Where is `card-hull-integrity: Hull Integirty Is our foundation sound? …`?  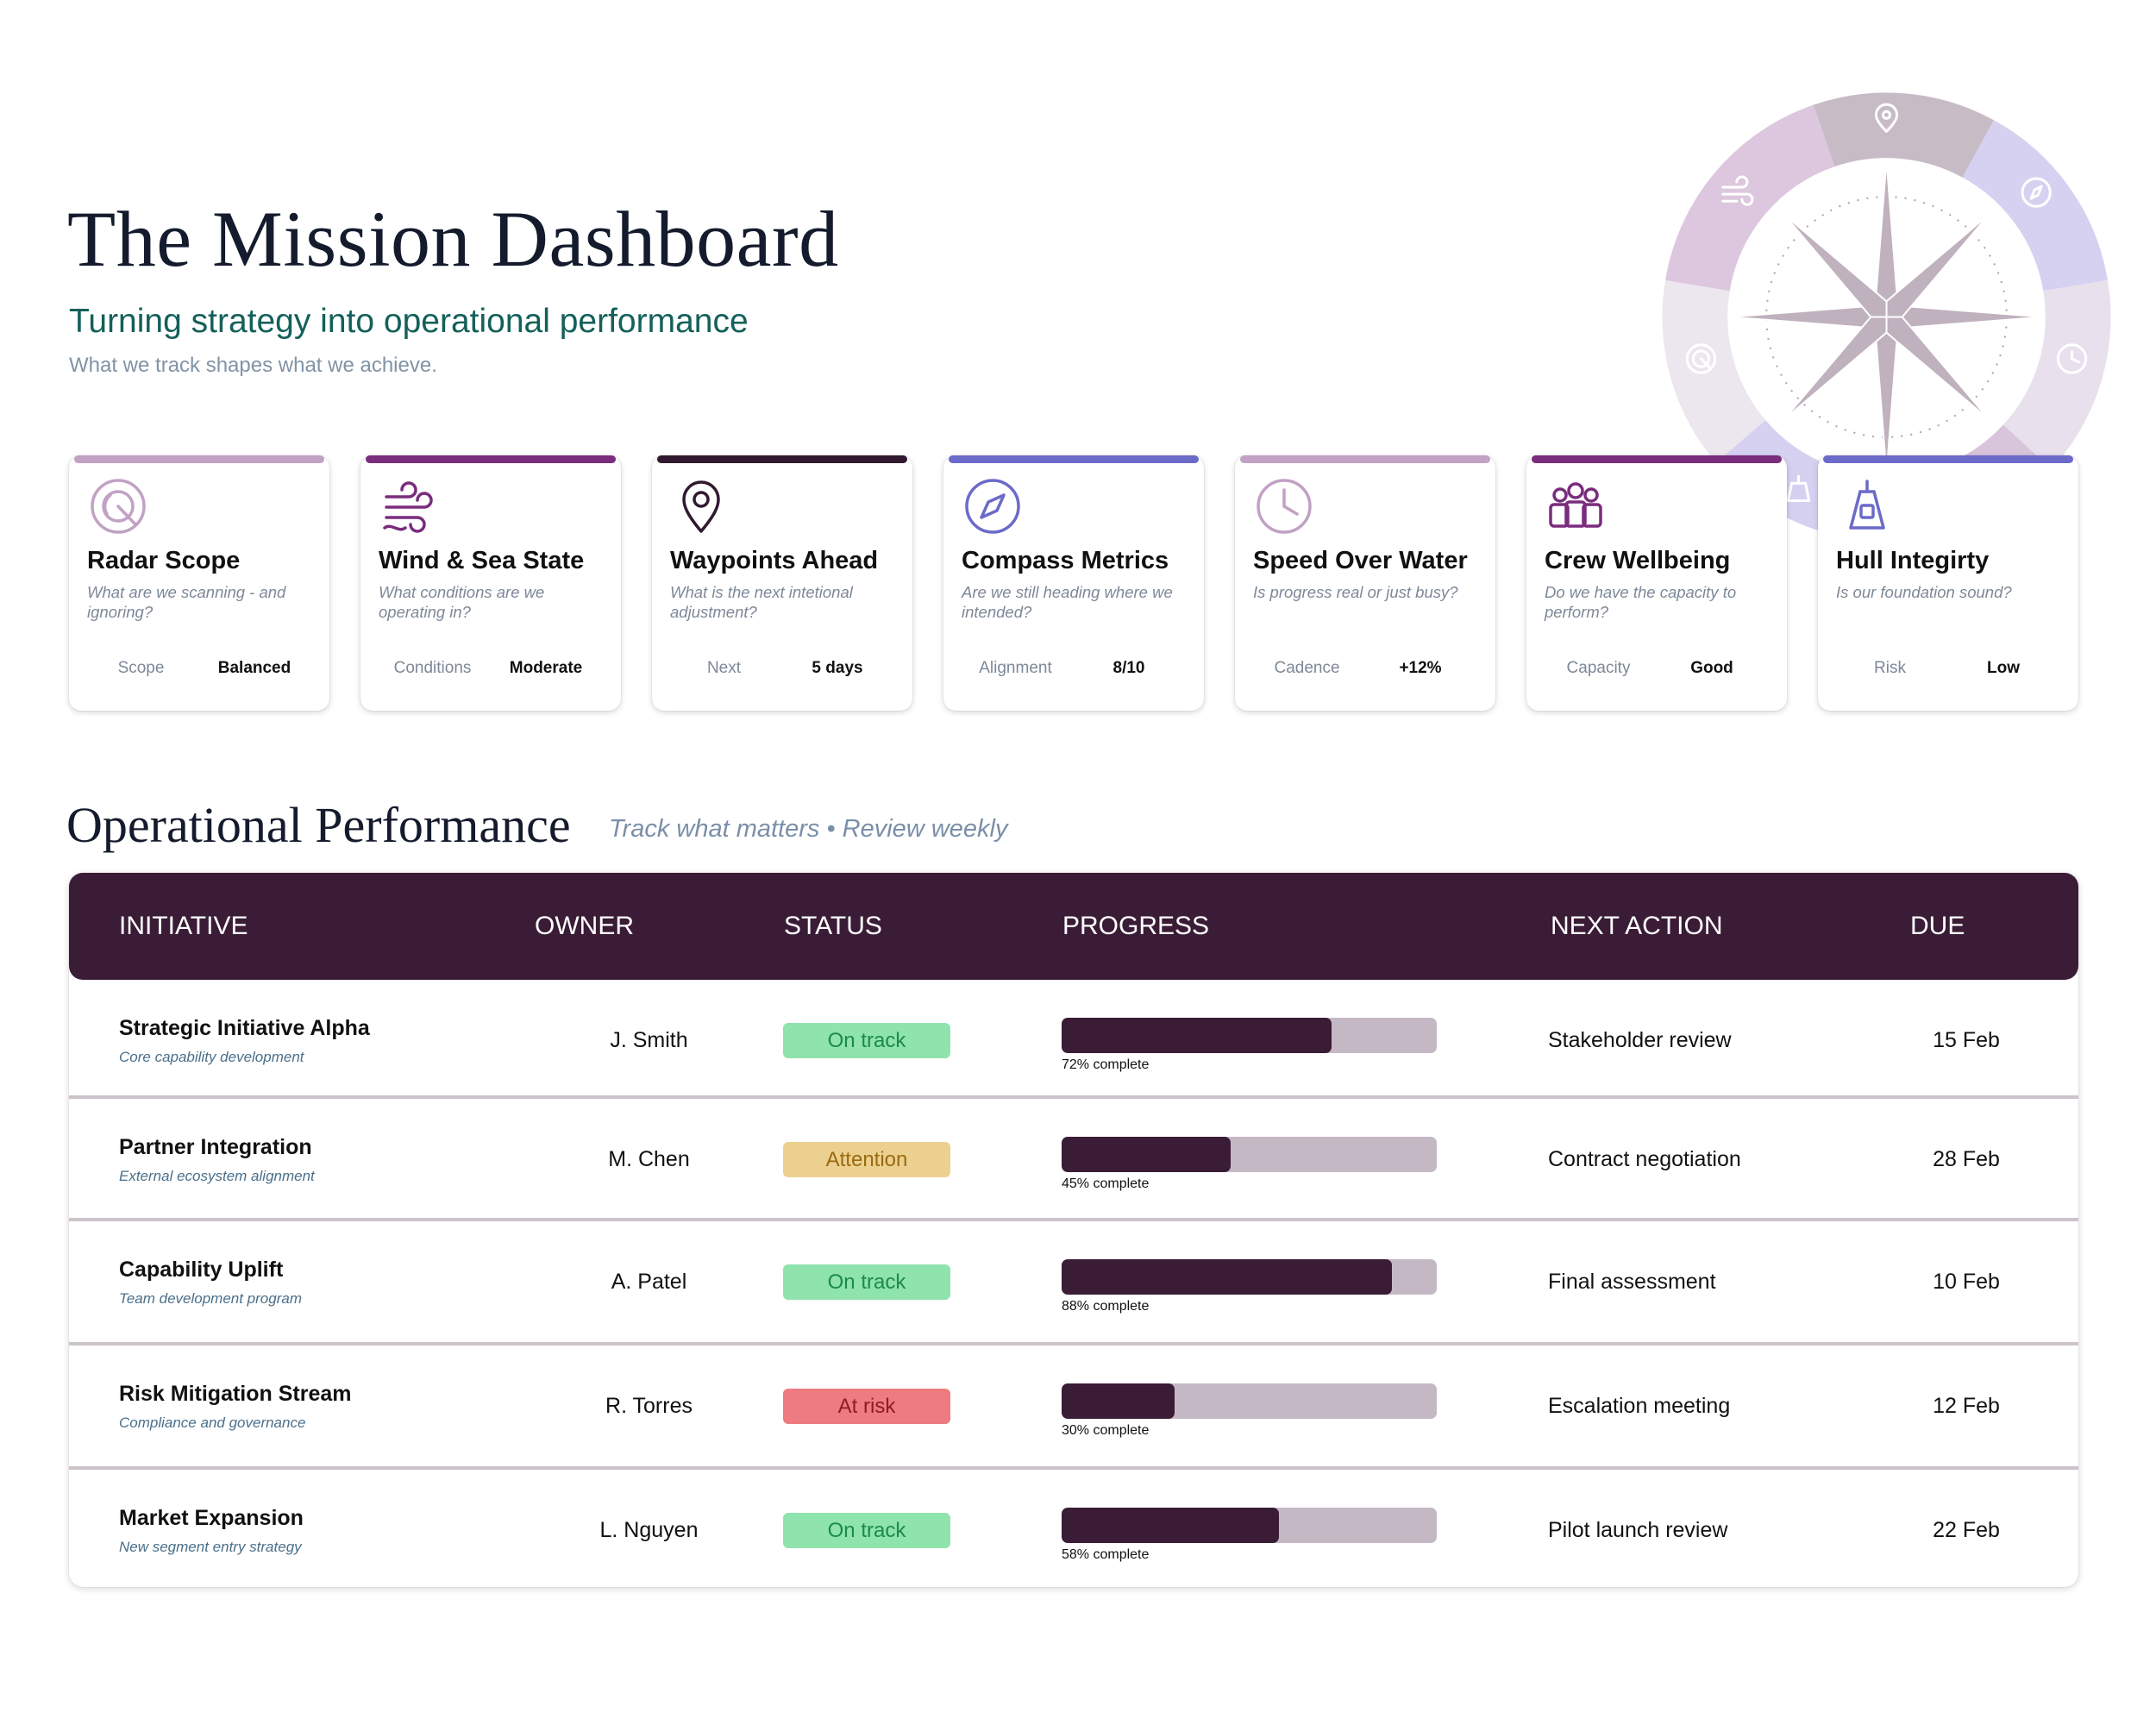
card-hull-integrity: Hull Integirty Is our foundation sound? … is located at coordinates (1948, 583).